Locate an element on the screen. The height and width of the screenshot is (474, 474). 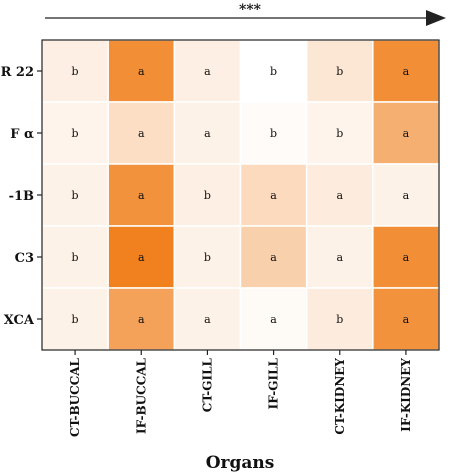
x-axis-title: Organs is located at coordinates (240, 463).